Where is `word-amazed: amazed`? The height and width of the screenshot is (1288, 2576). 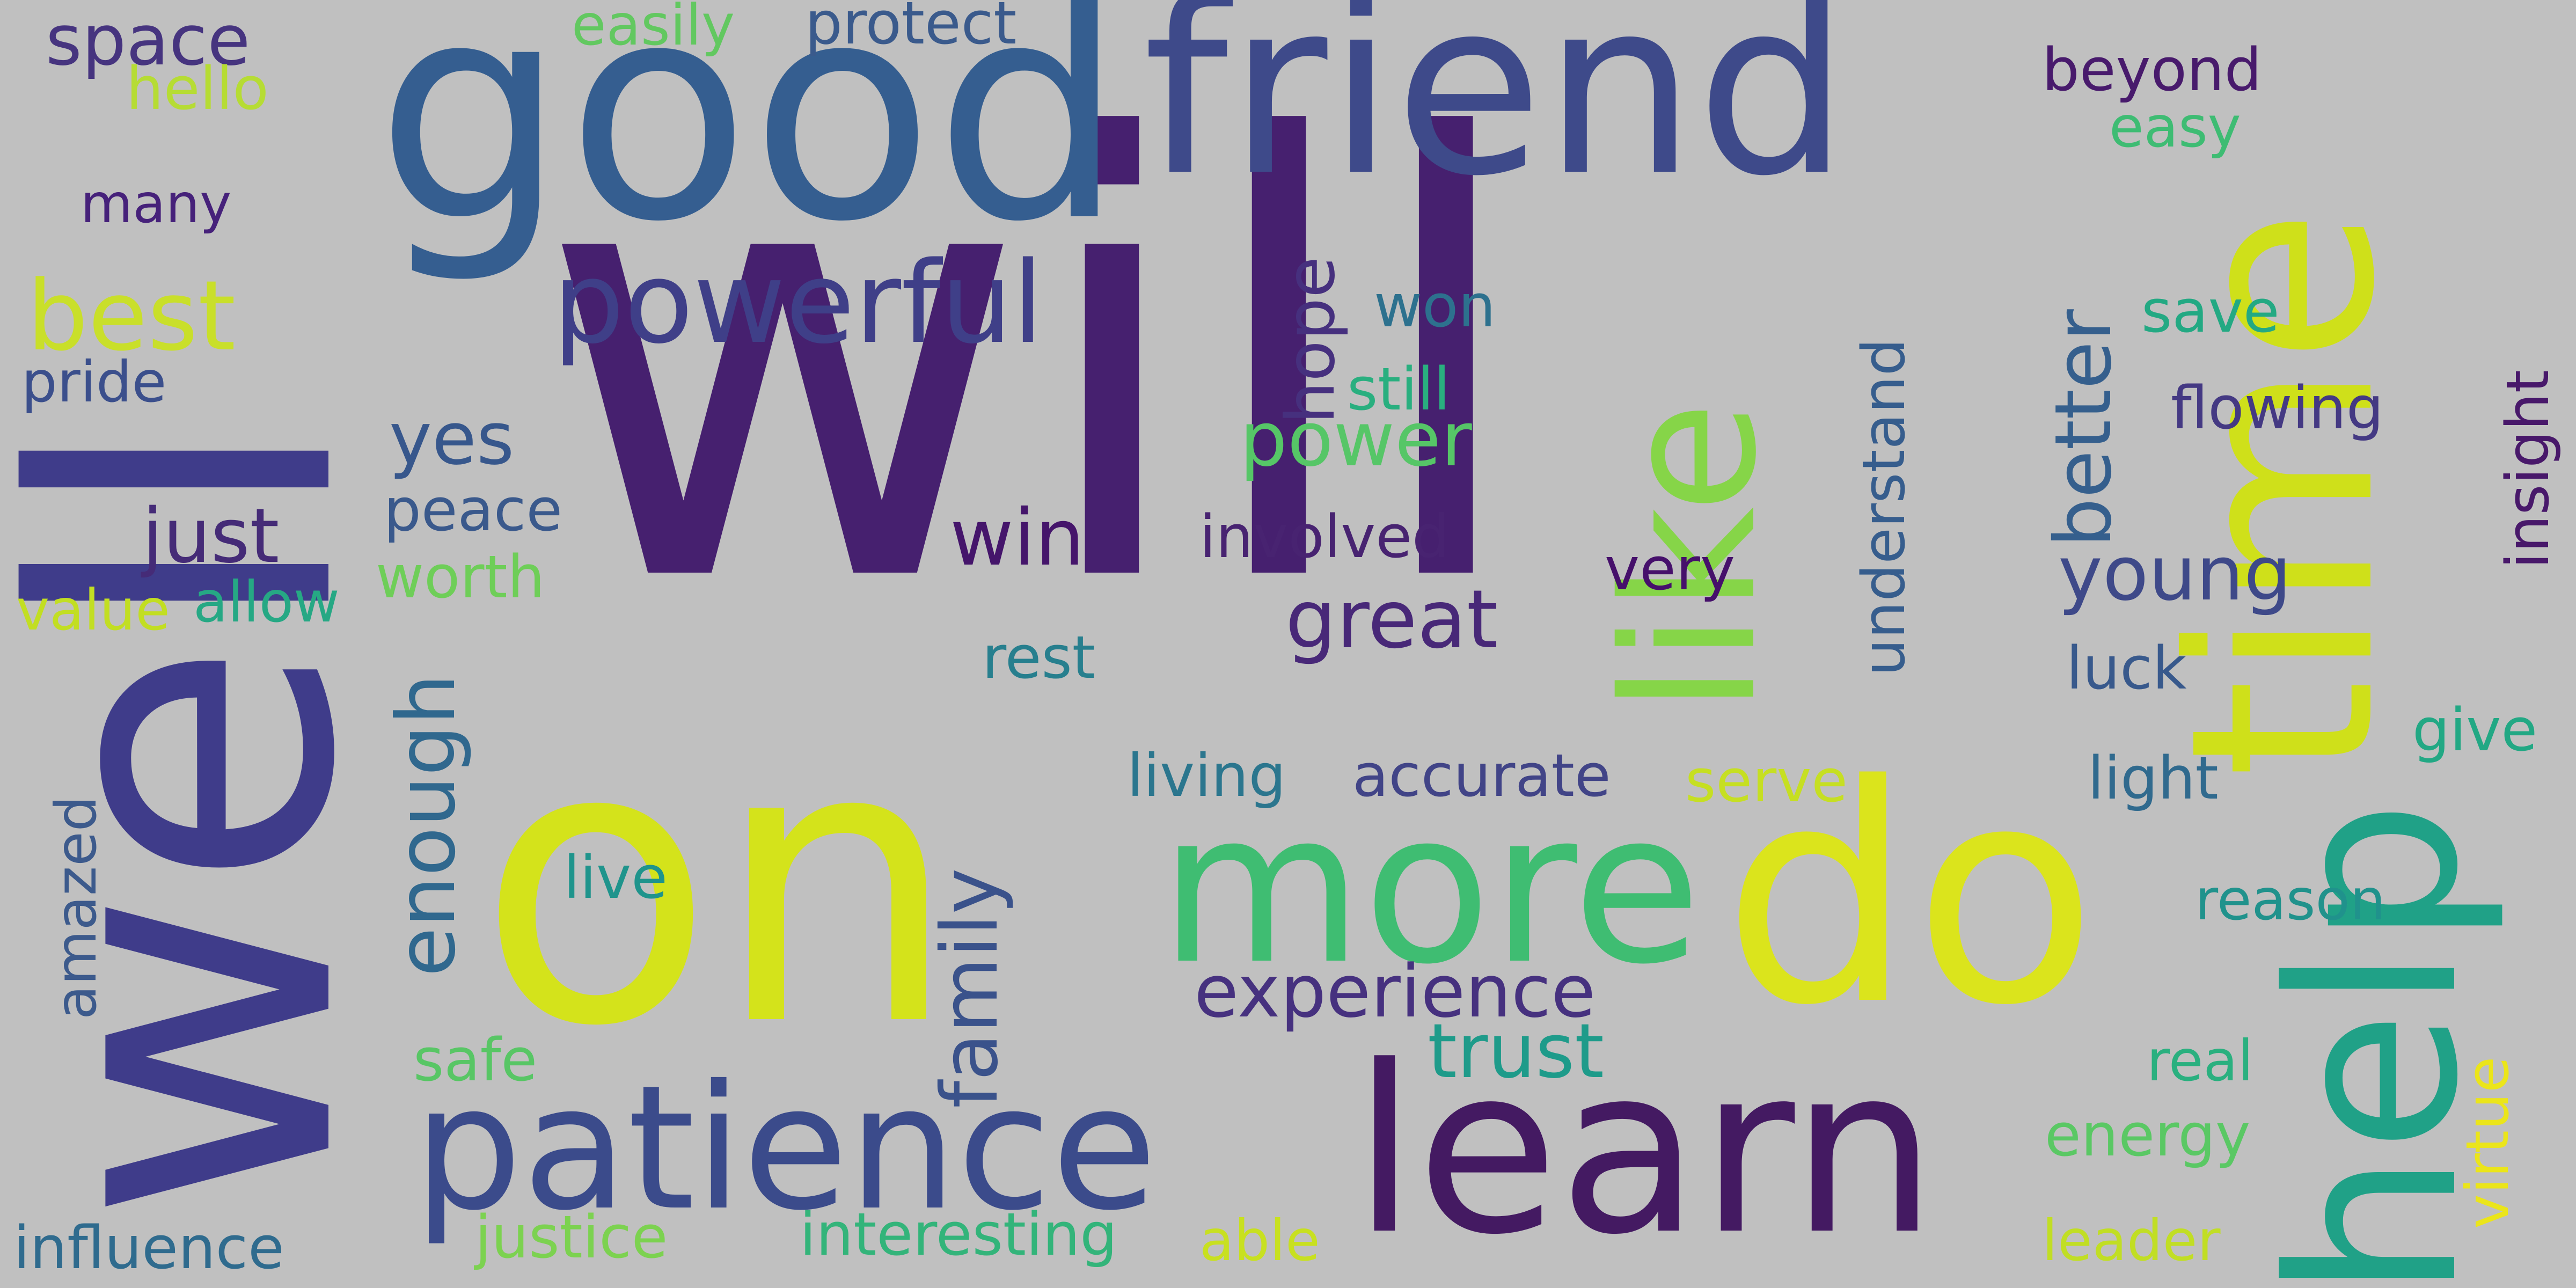 word-amazed: amazed is located at coordinates (76, 907).